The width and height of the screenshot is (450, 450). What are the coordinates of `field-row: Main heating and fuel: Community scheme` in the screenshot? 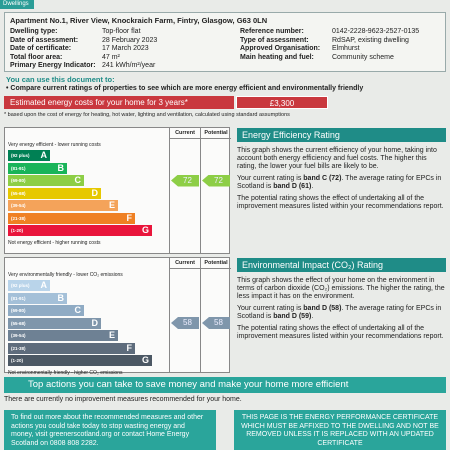 It's located at (317, 57).